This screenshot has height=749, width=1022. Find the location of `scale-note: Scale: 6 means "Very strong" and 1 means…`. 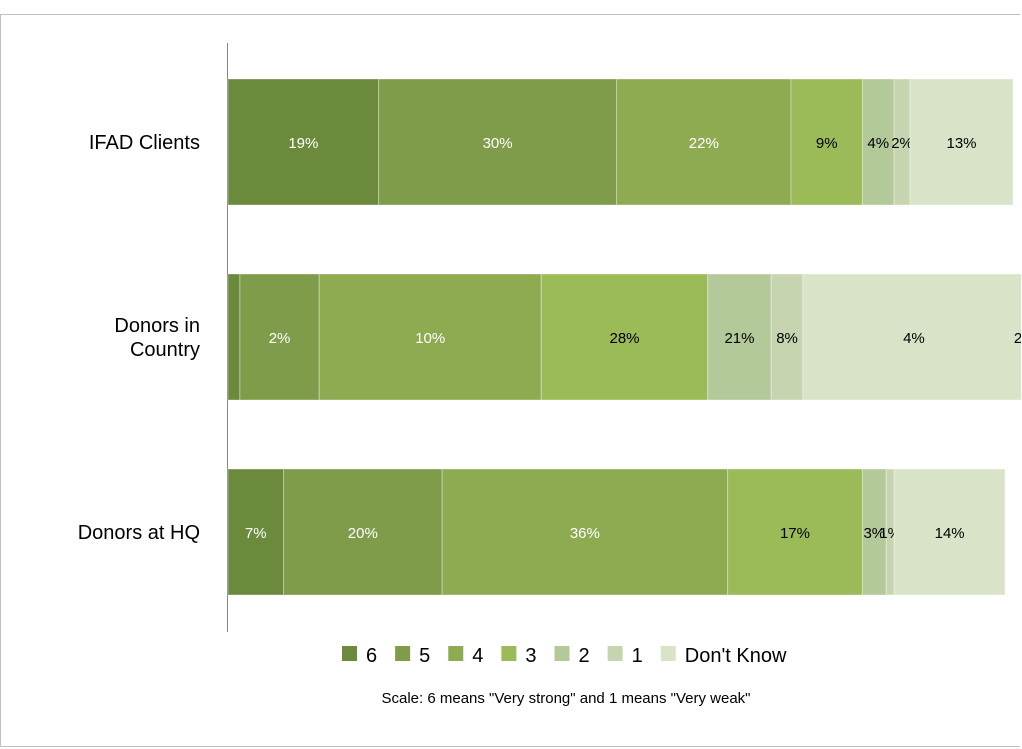

scale-note: Scale: 6 means "Very strong" and 1 means… is located at coordinates (566, 698).